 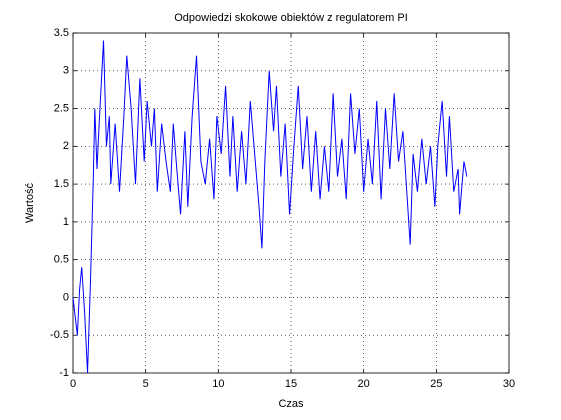 I want to click on y-tick-label: 2.5, so click(x=61, y=108).